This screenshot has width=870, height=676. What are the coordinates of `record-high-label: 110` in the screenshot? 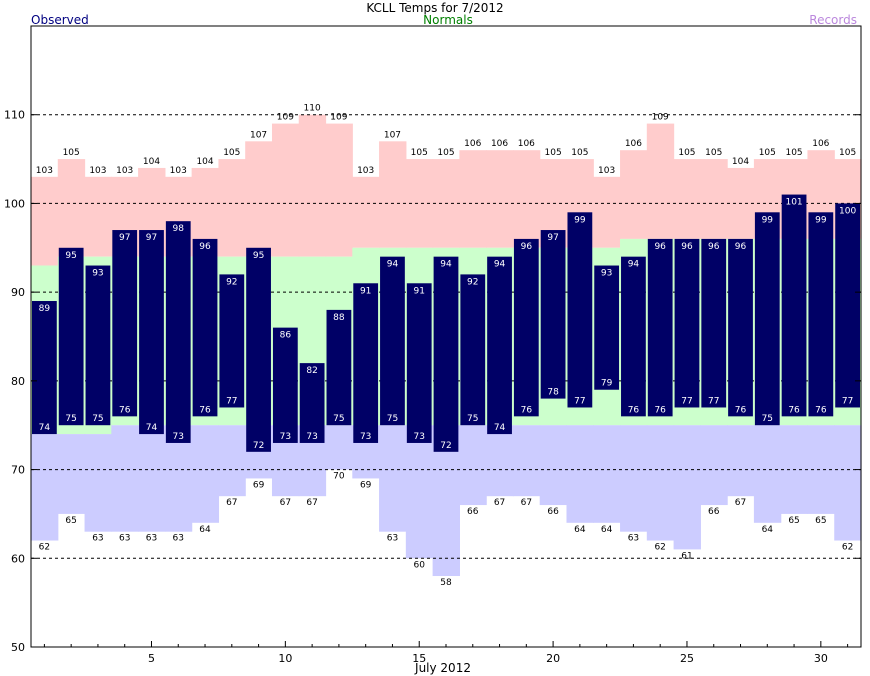 It's located at (312, 109).